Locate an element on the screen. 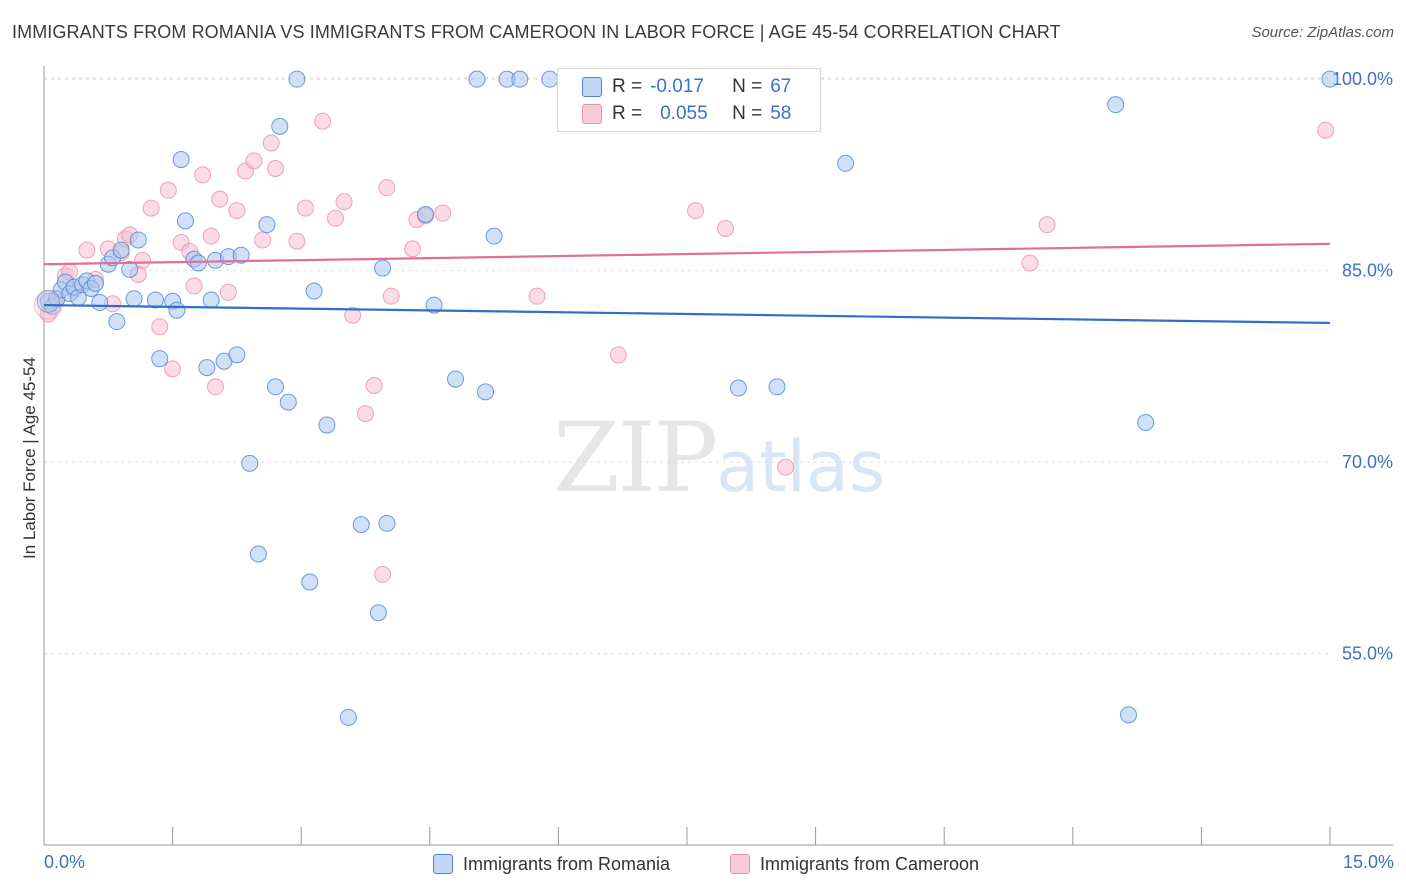 The image size is (1406, 892). romania-swatch is located at coordinates (592, 87).